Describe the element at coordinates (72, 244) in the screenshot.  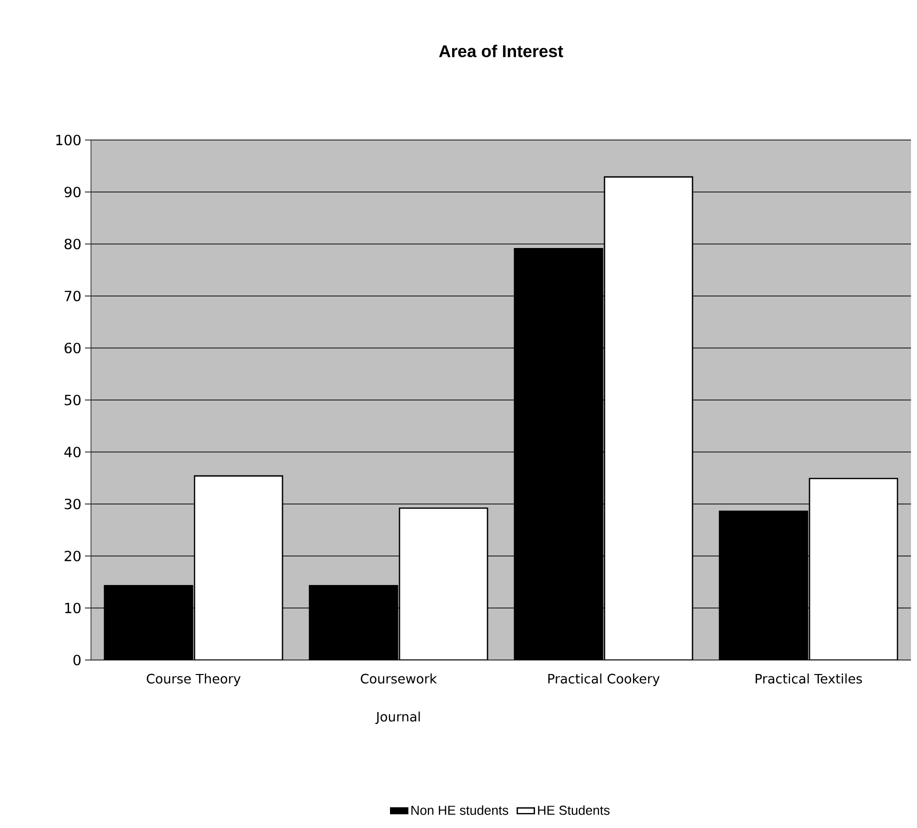
I see `y-tick-label: 80` at that location.